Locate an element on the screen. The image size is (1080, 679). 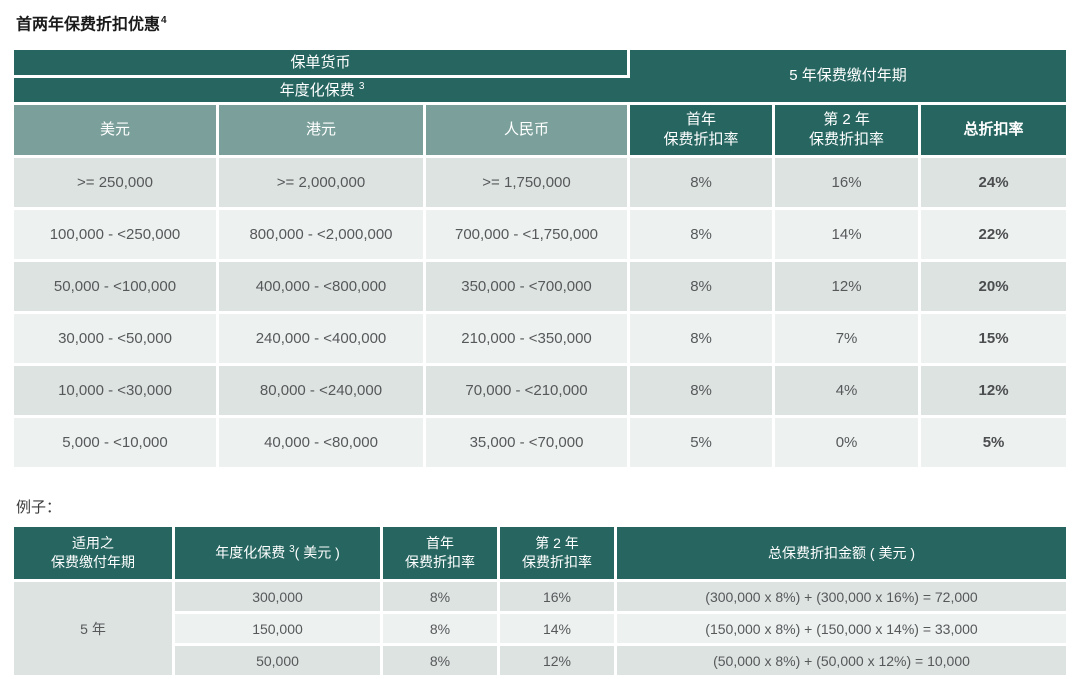
cell-total: 22% is located at coordinates (994, 236).